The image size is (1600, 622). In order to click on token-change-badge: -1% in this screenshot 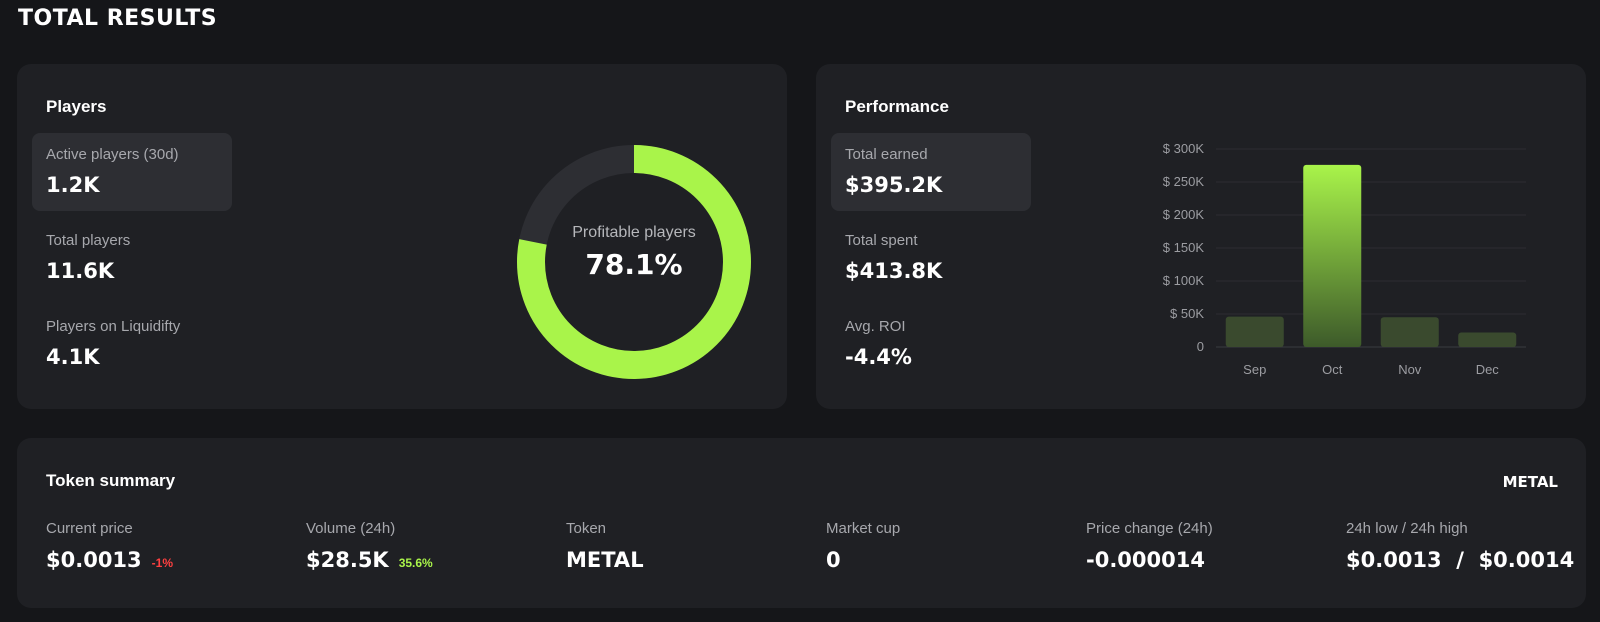, I will do `click(162, 563)`.